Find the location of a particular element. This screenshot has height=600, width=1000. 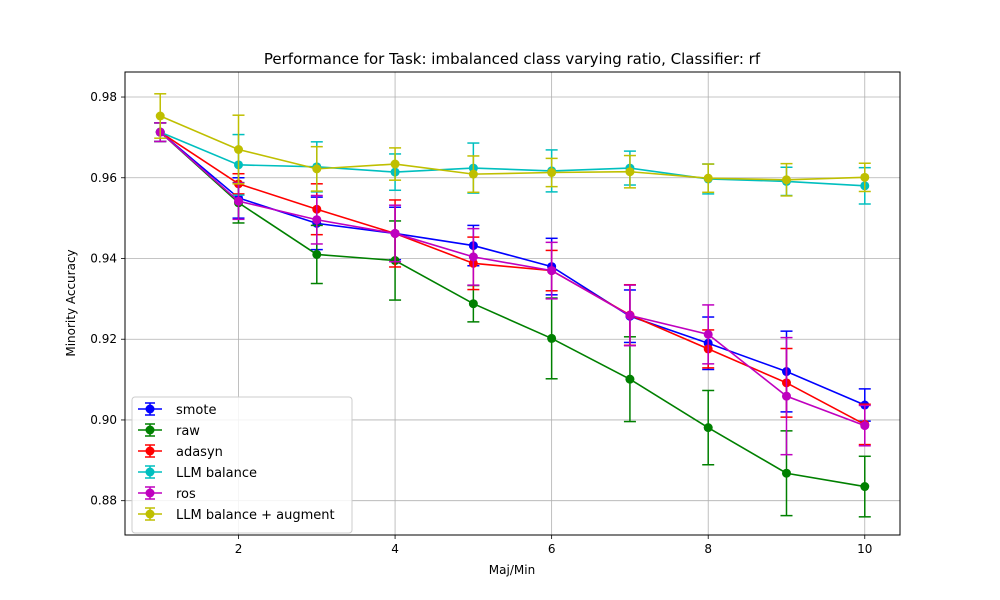

y-tick-label: 0.98 is located at coordinates (103, 97).